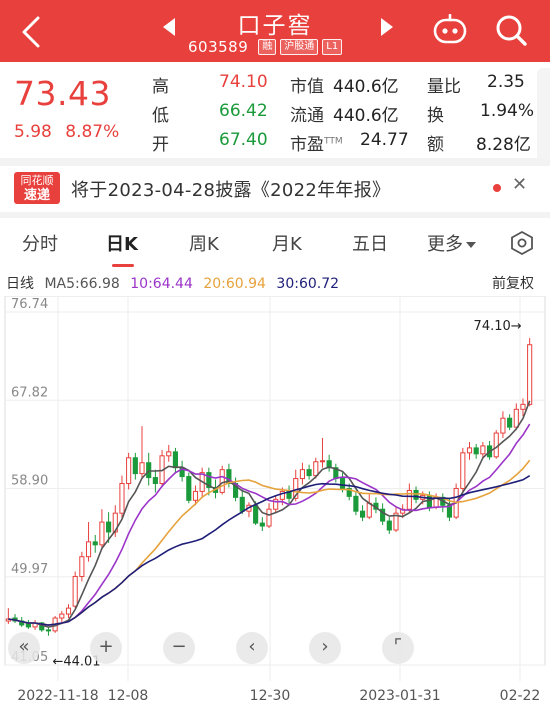 Image resolution: width=550 pixels, height=725 pixels. What do you see at coordinates (37, 188) in the screenshot?
I see `news-logo: 同花顺 速递` at bounding box center [37, 188].